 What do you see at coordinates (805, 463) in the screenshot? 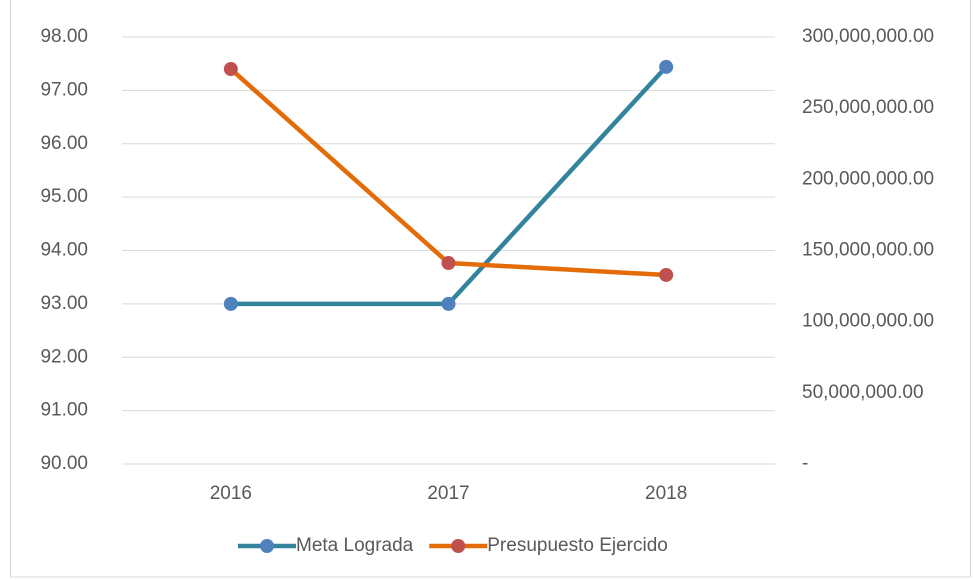
I see `y2-tick-label: -` at bounding box center [805, 463].